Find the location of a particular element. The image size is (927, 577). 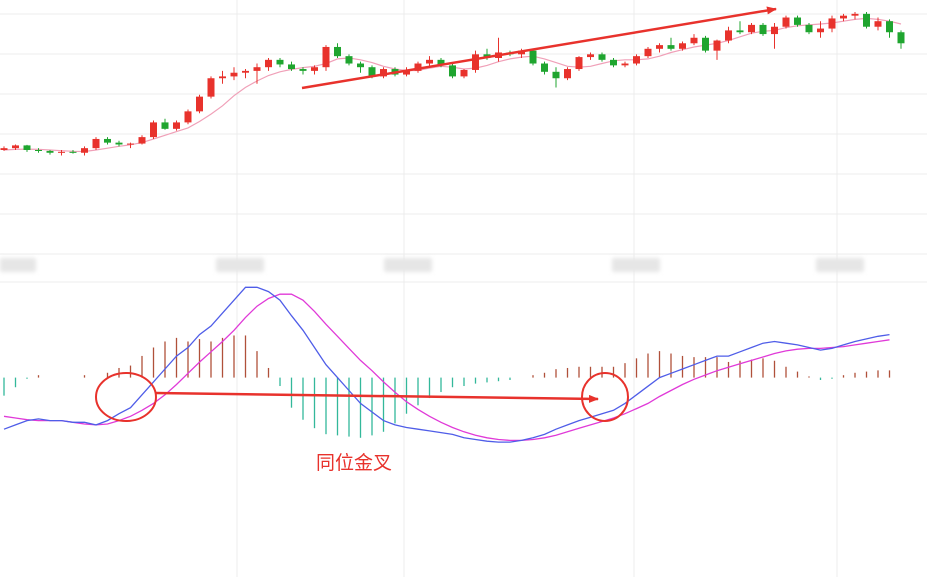

golden-cross-circle-right is located at coordinates (605, 397).